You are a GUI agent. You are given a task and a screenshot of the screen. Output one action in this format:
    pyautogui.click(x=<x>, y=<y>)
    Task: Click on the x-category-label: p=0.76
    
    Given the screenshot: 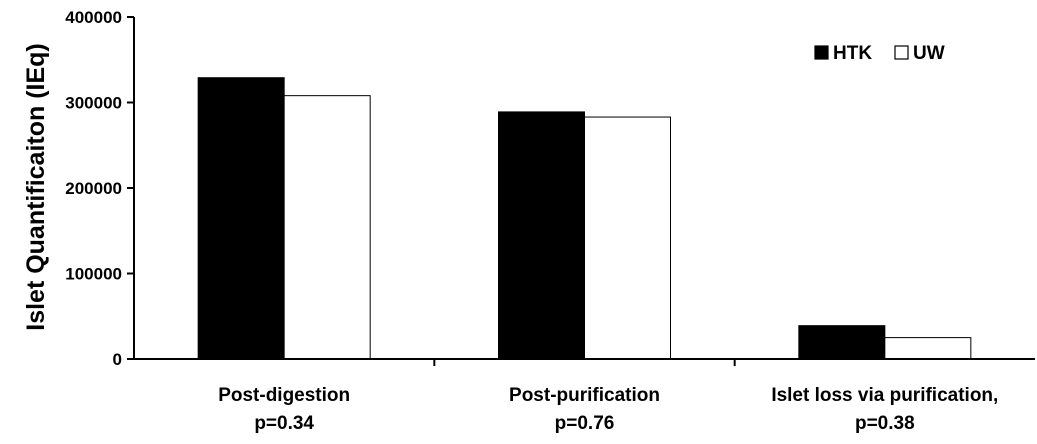 What is the action you would take?
    pyautogui.click(x=585, y=423)
    